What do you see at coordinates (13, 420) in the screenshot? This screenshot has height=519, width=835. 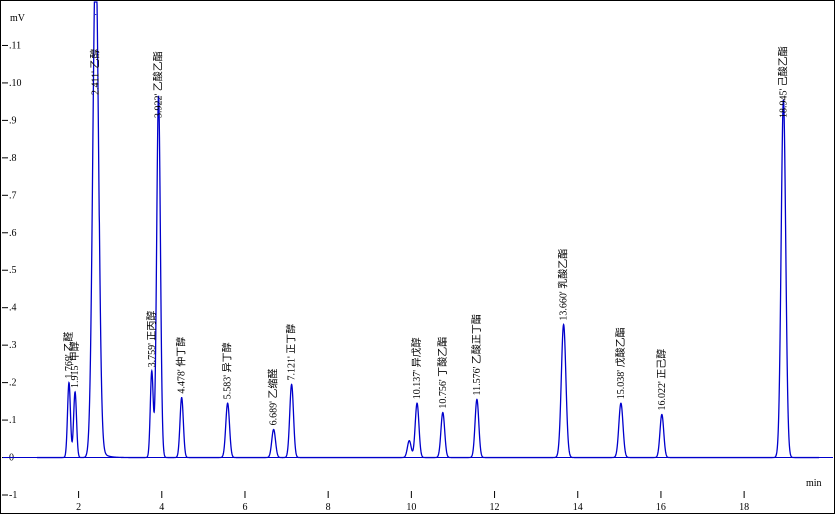 I see `y-tick-label: .1` at bounding box center [13, 420].